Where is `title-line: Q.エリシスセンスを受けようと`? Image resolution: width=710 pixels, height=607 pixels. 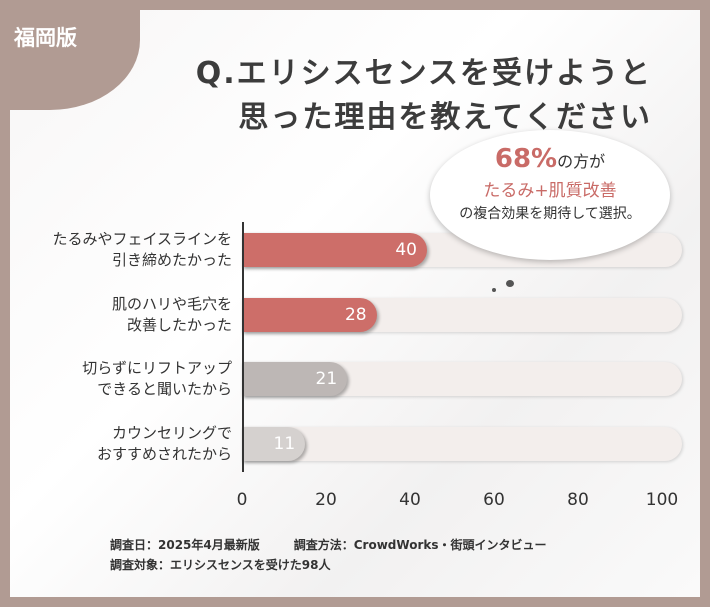
title-line: Q.エリシスセンスを受けようと is located at coordinates (423, 73).